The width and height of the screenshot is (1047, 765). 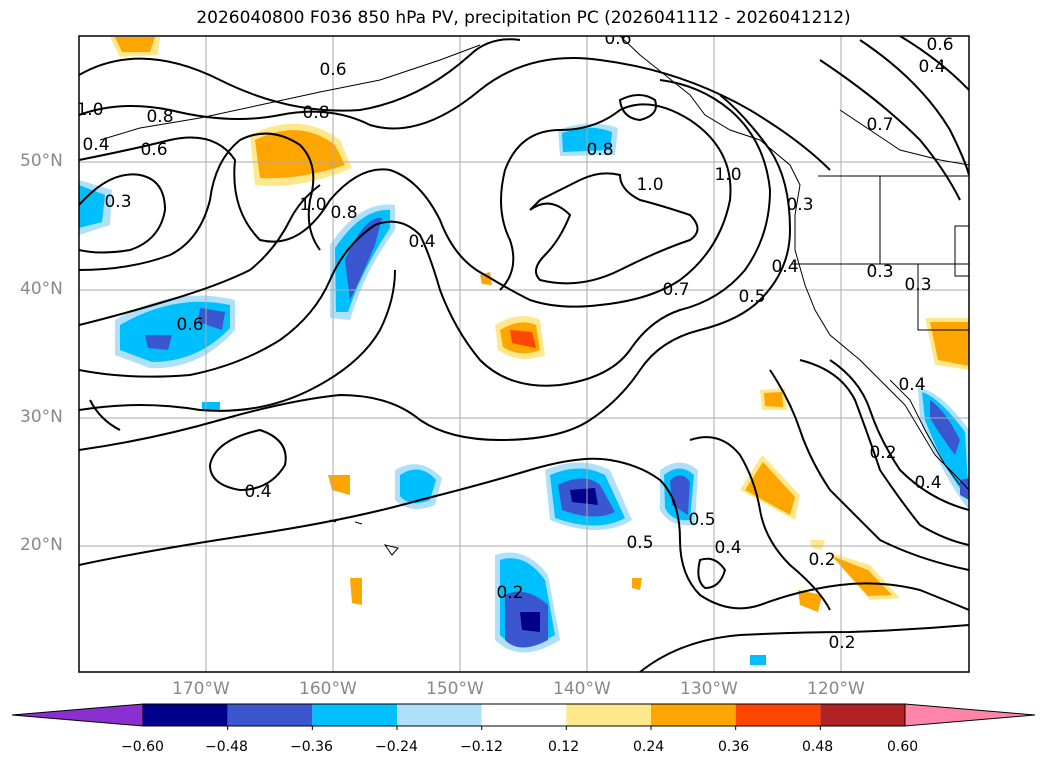 I want to click on colorbar-label: −0.48, so click(x=226, y=747).